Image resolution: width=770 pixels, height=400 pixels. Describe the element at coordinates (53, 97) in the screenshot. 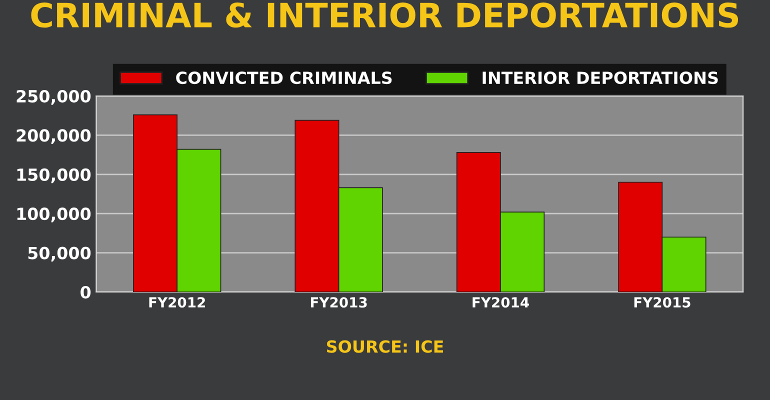

I see `y-tick-label: 250,000` at that location.